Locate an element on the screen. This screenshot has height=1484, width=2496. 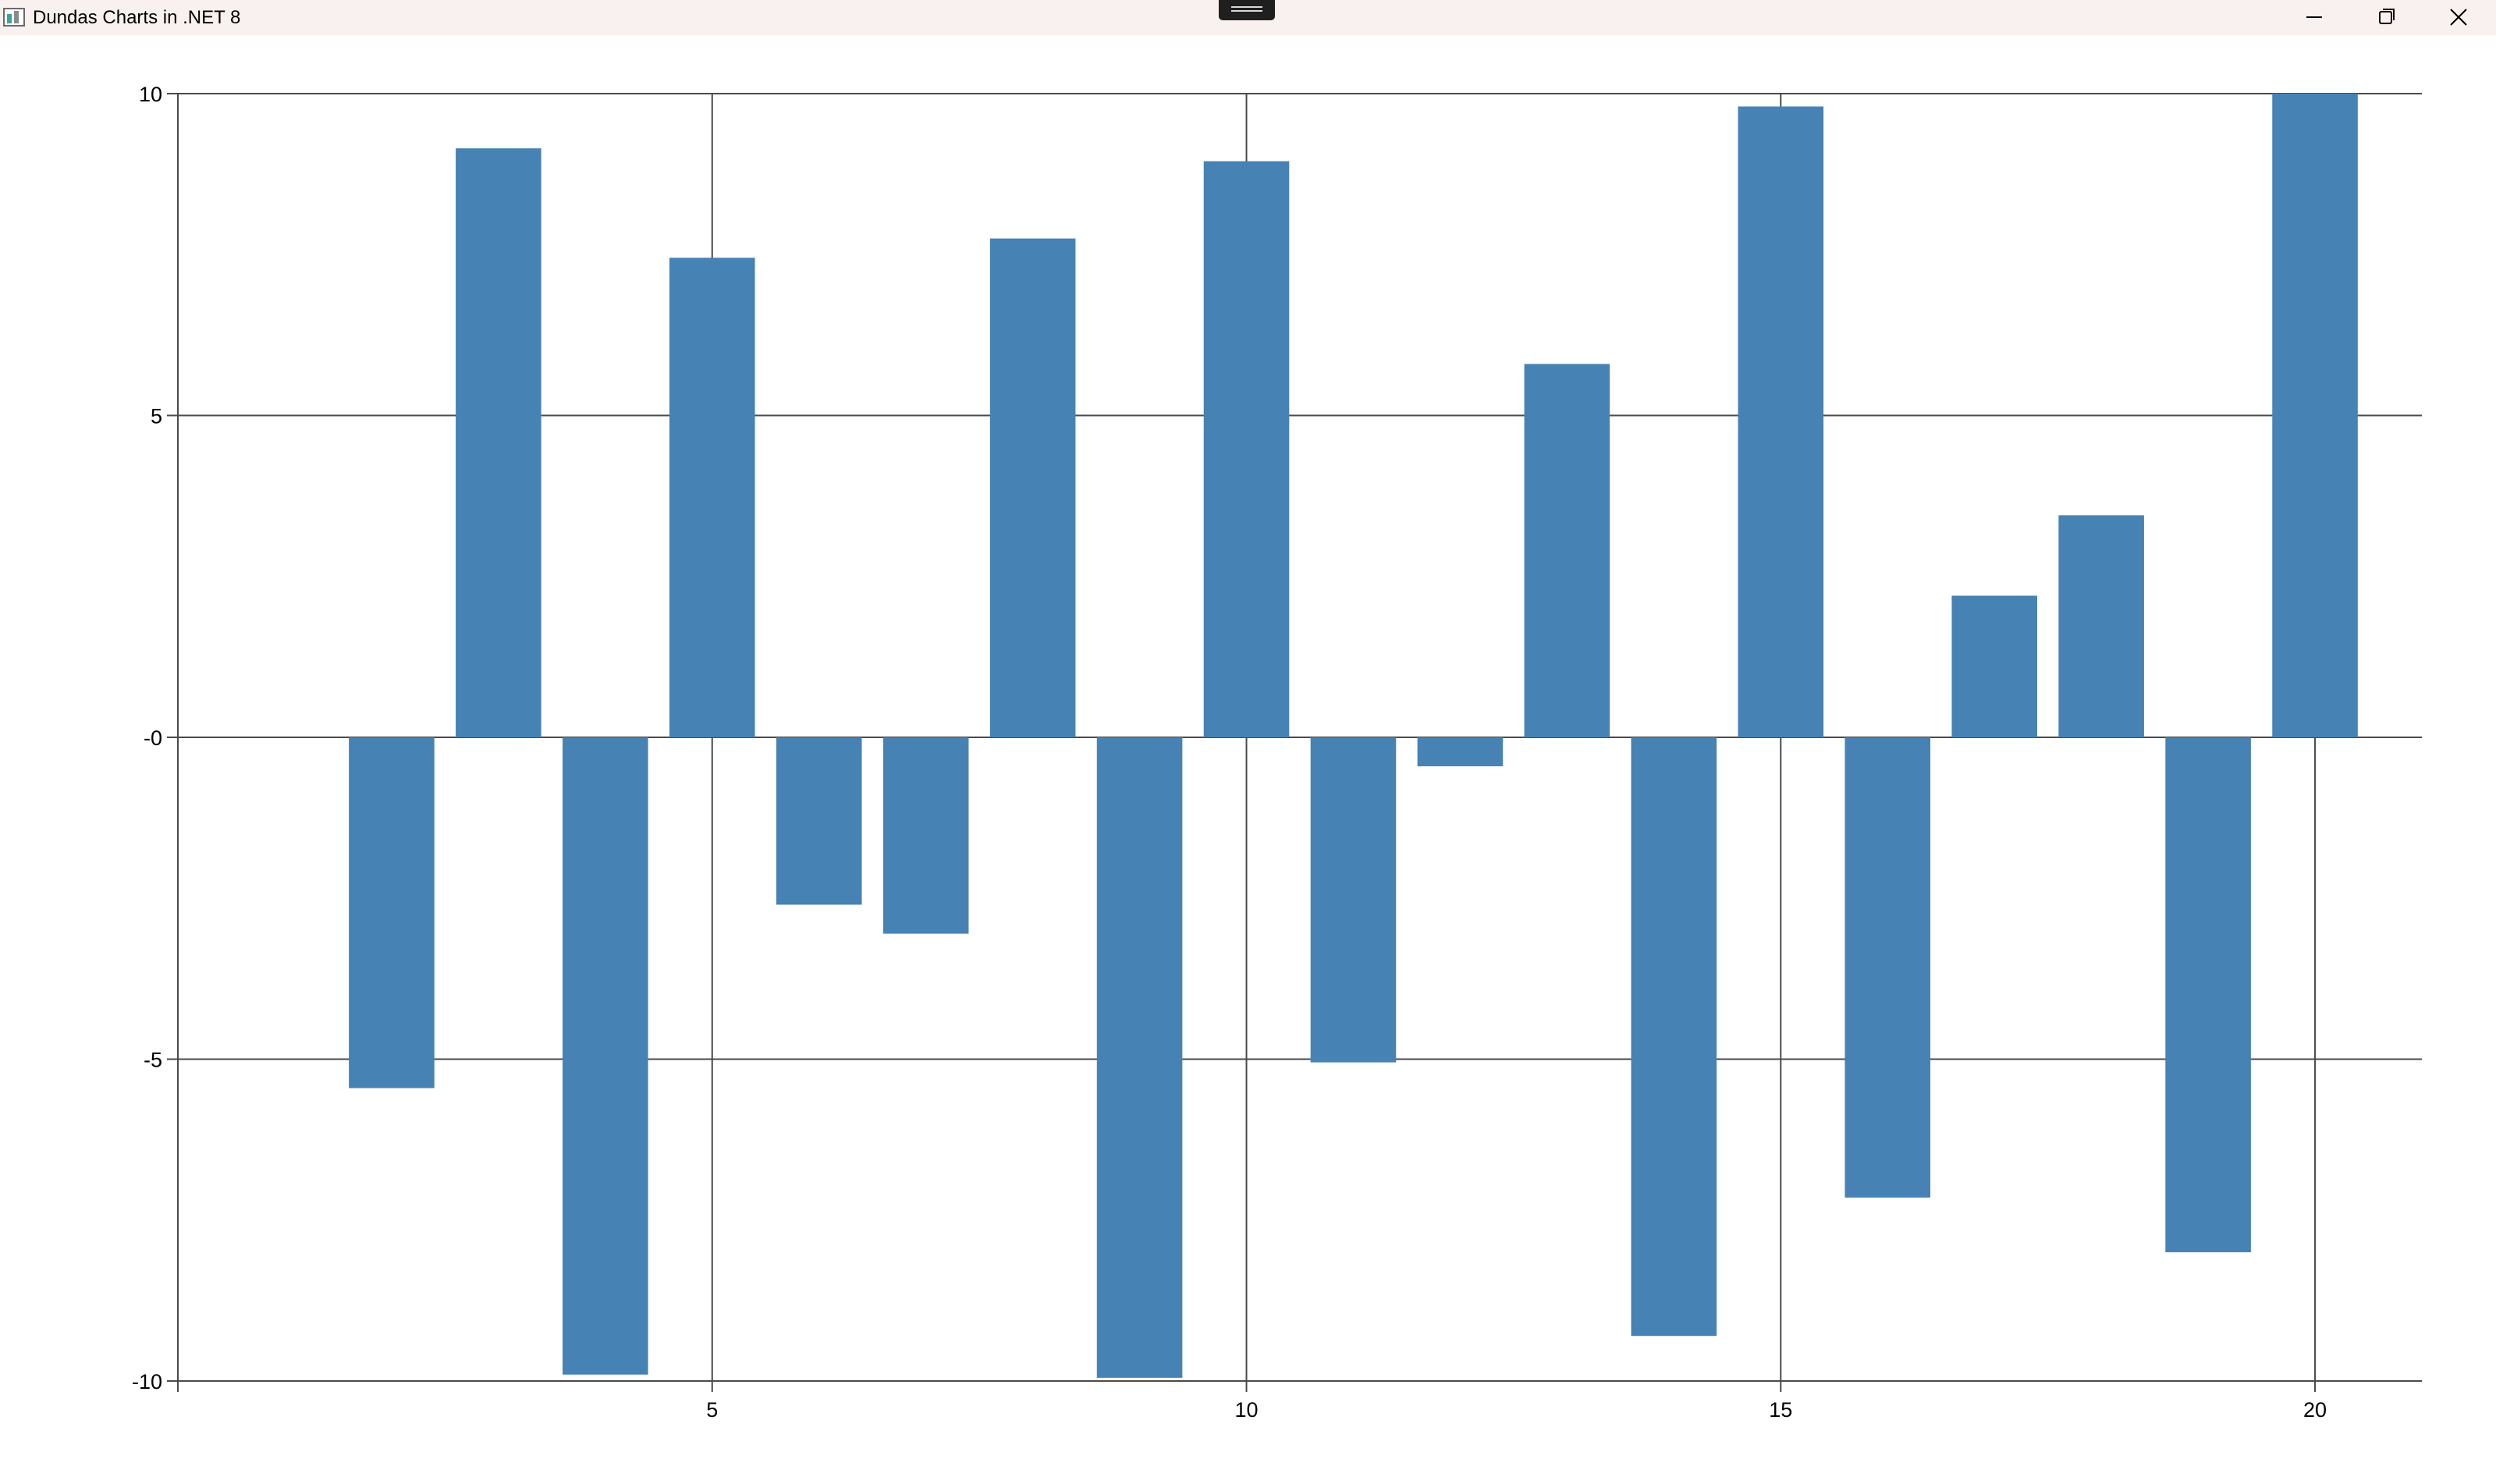
title-bar: Dundas Charts in .NET 8 is located at coordinates (1248, 17).